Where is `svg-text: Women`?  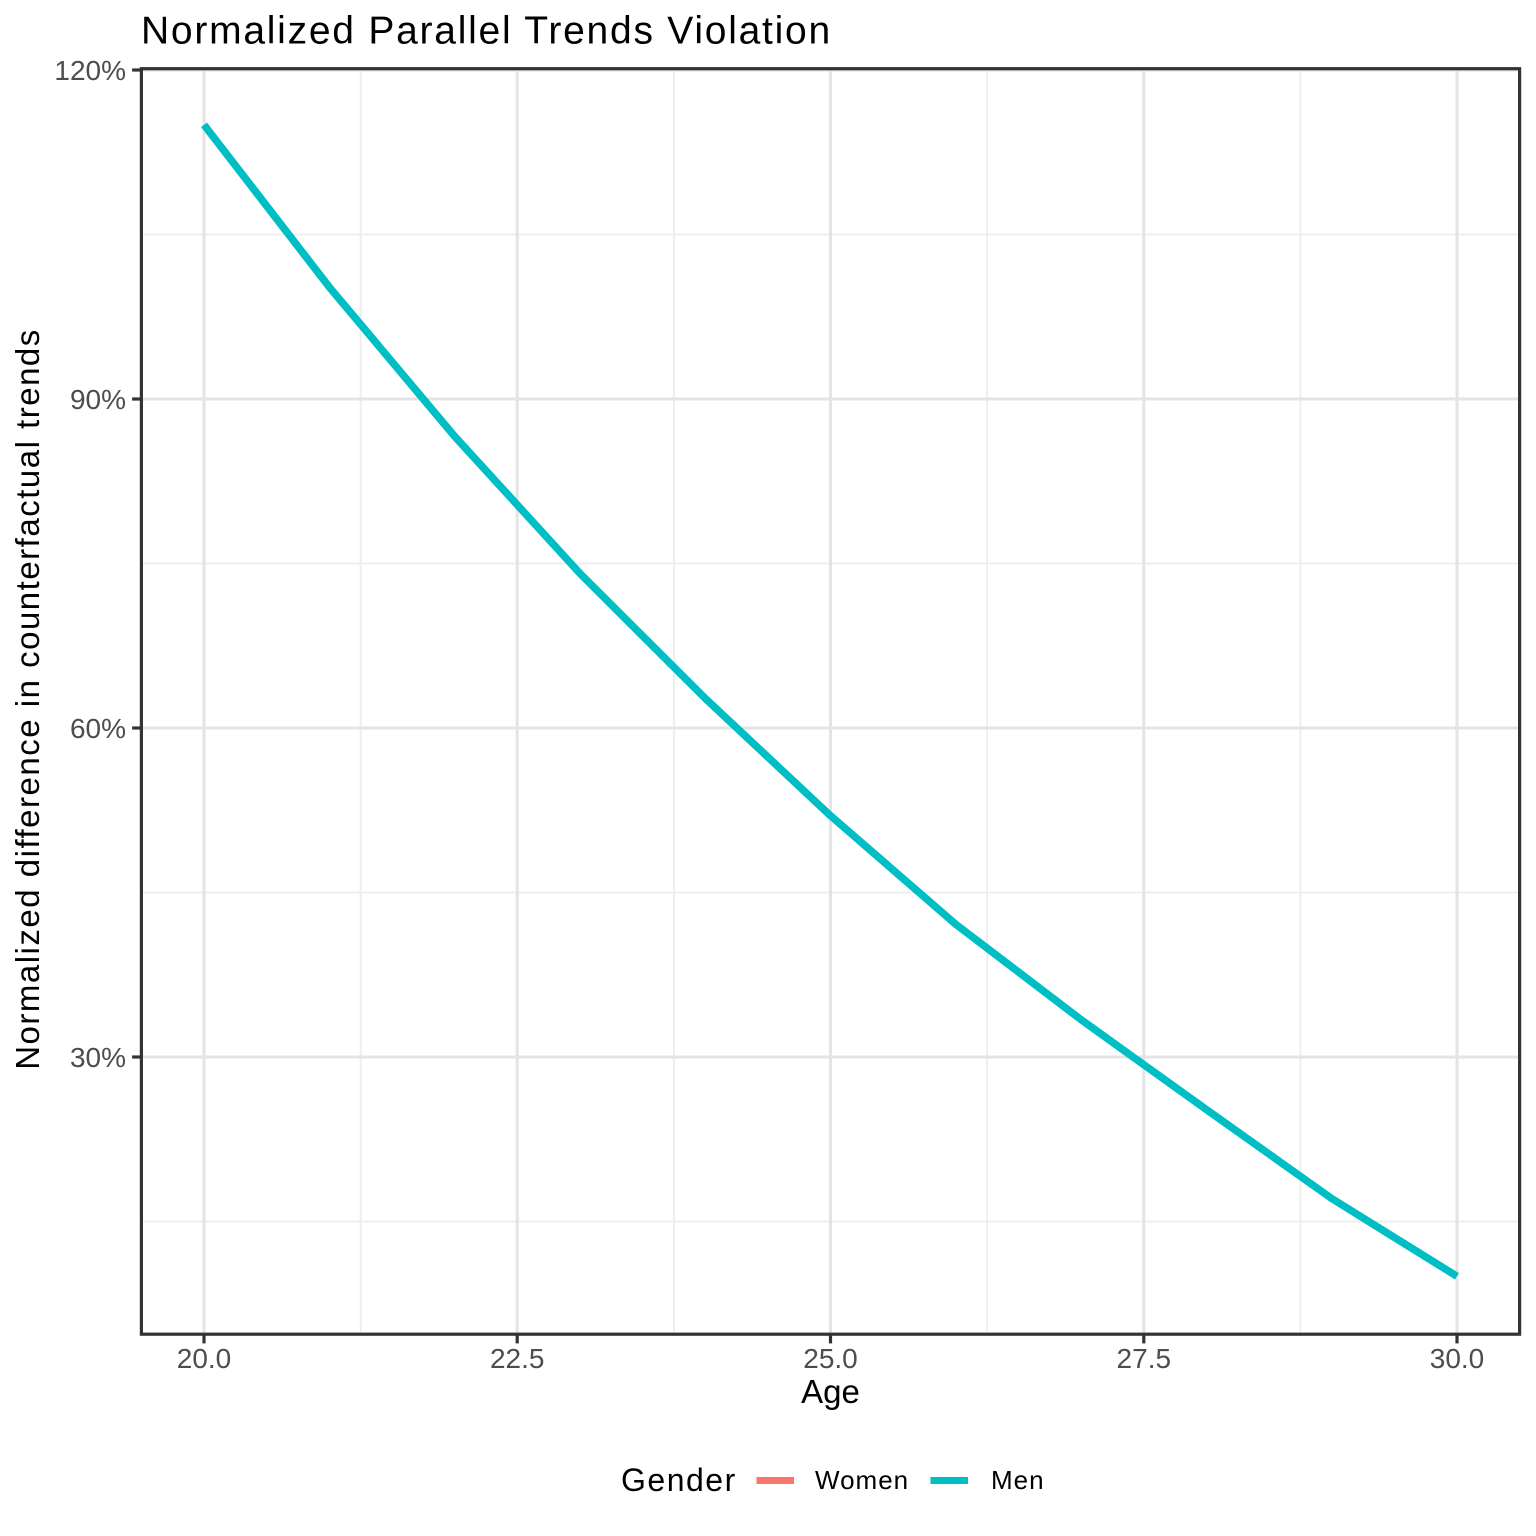
svg-text: Women is located at coordinates (862, 1480).